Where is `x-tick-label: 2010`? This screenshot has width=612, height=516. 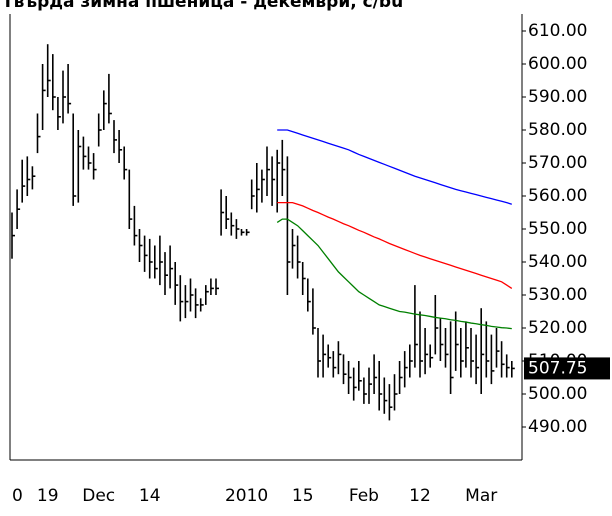 x-tick-label: 2010 is located at coordinates (246, 496).